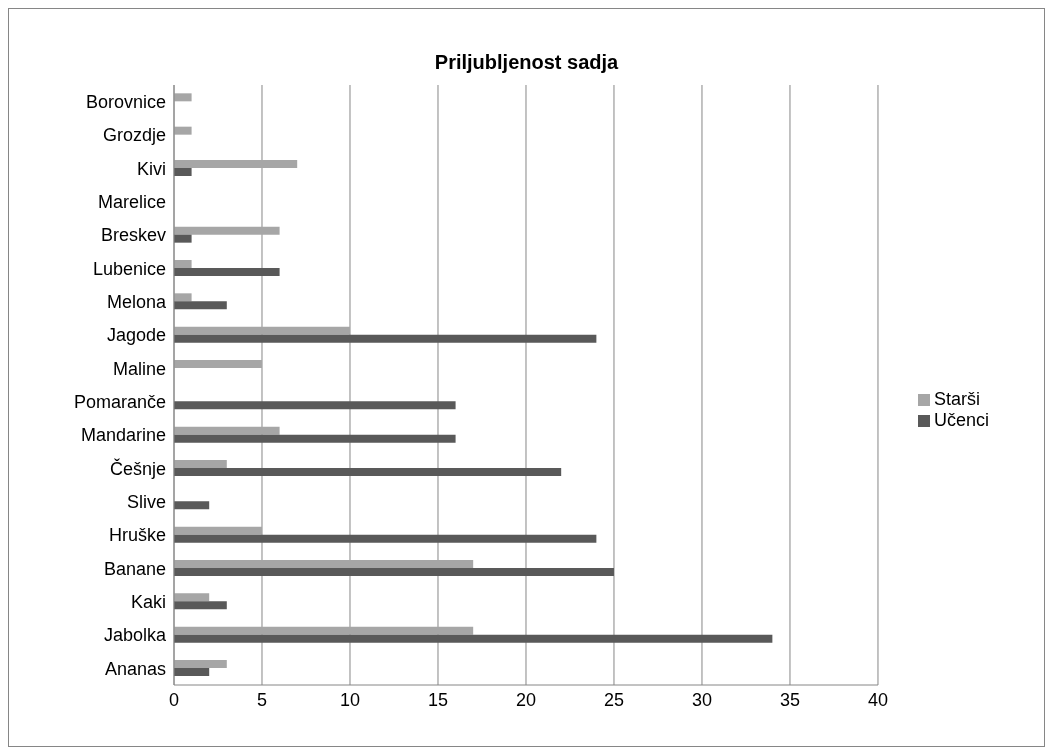  I want to click on y-tick-label: Melona, so click(136, 302).